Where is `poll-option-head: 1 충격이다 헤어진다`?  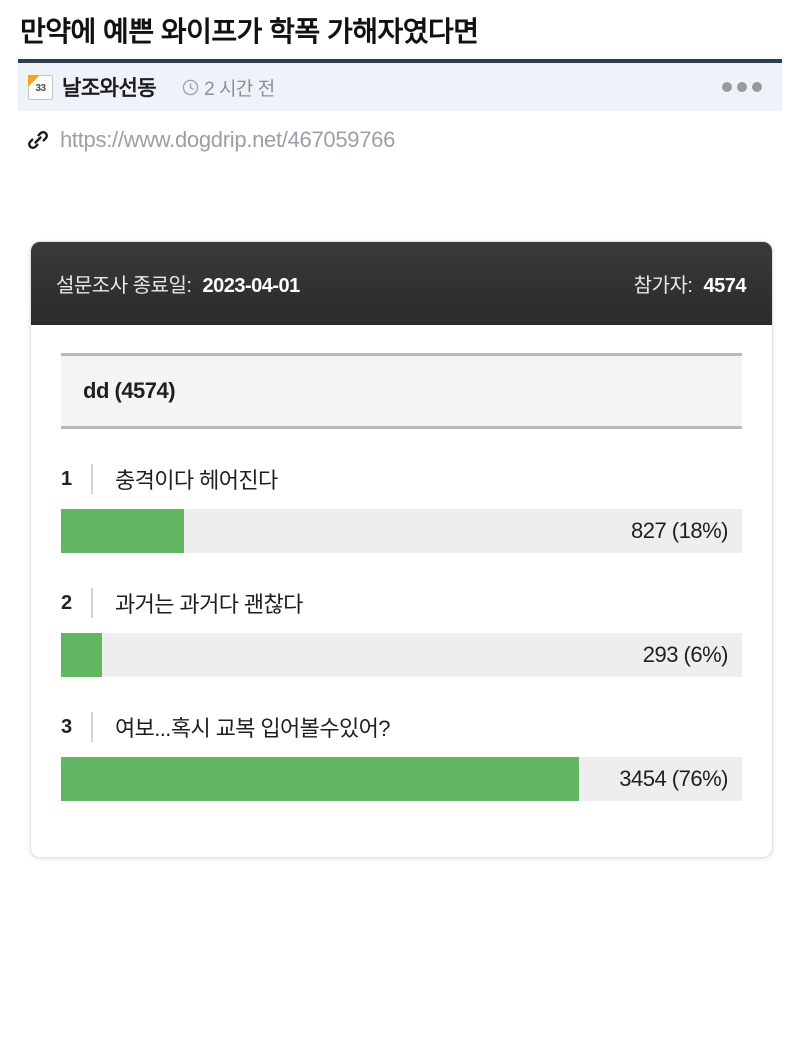
poll-option-head: 1 충격이다 헤어진다 is located at coordinates (401, 486).